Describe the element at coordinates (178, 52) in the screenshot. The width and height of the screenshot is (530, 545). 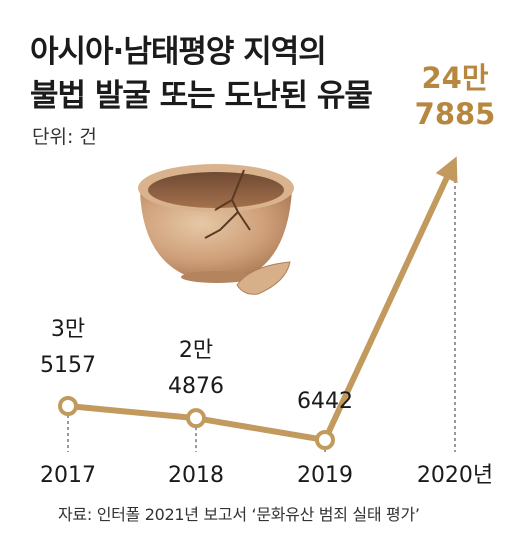
I see `title-line-1: 아시아·남태평양 지역의` at that location.